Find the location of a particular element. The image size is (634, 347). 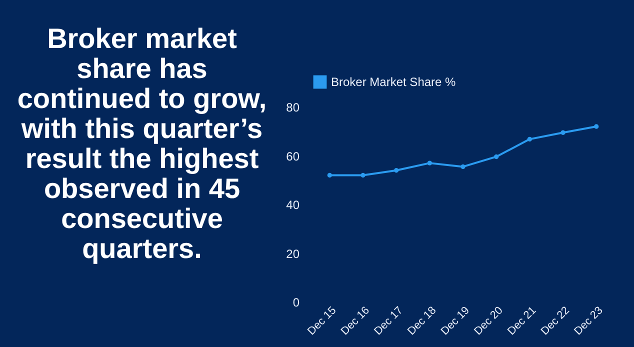

y-tick-label: 80 is located at coordinates (293, 107).